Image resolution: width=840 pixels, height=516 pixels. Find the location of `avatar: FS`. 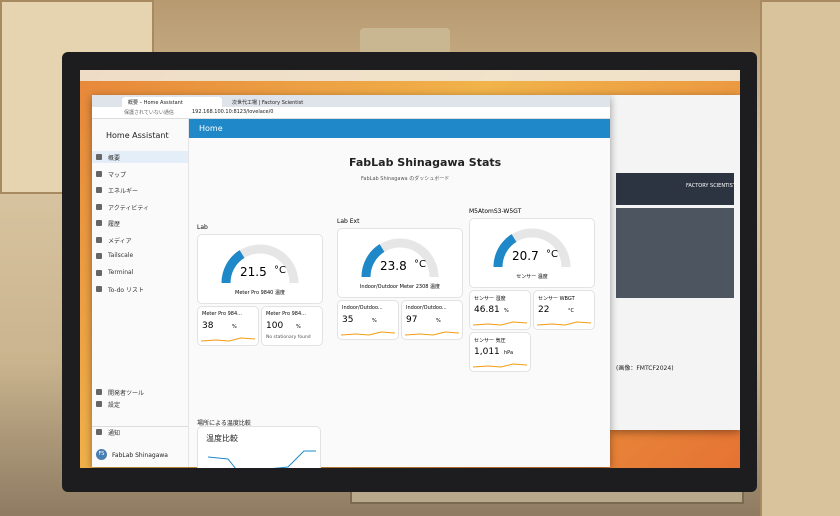

avatar: FS is located at coordinates (101, 454).